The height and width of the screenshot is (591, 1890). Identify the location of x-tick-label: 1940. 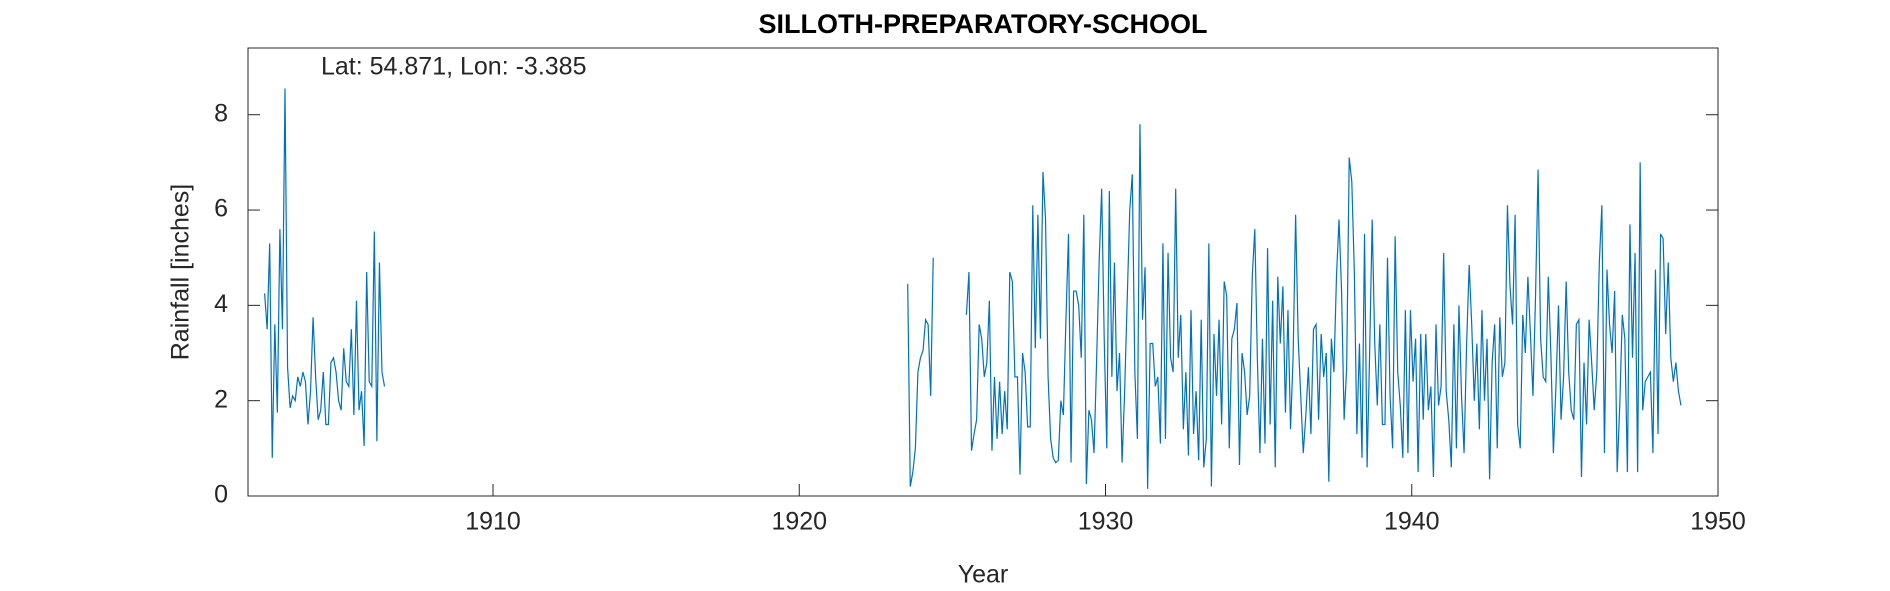
(1412, 522).